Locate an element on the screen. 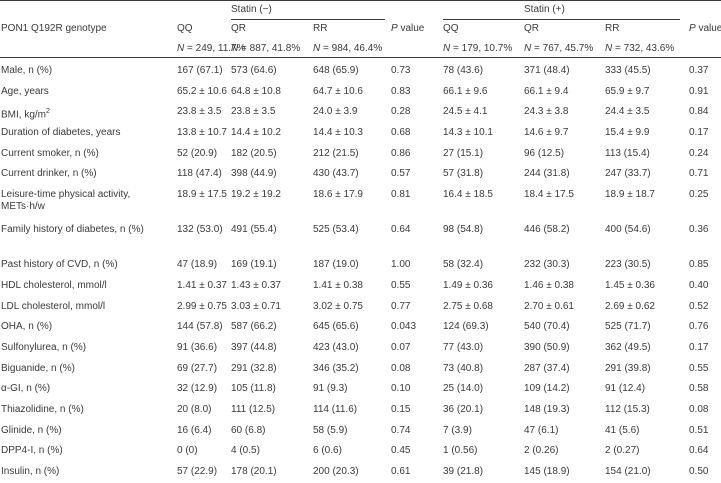 The image size is (721, 483). row-label: α-GI, n (%) is located at coordinates (26, 388).